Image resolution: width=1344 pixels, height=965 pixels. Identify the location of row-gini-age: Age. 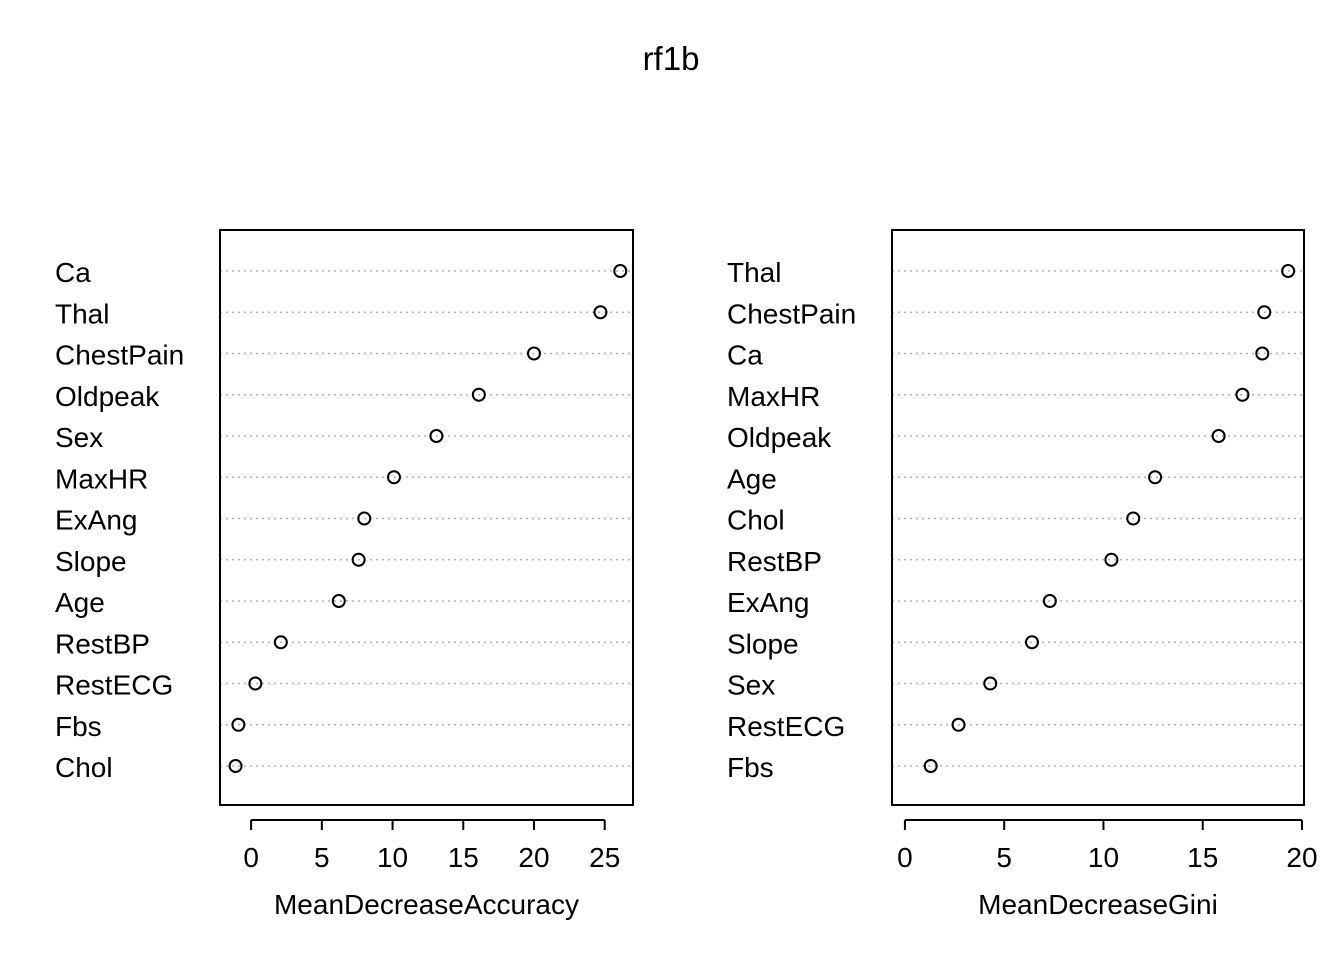
(1015, 478).